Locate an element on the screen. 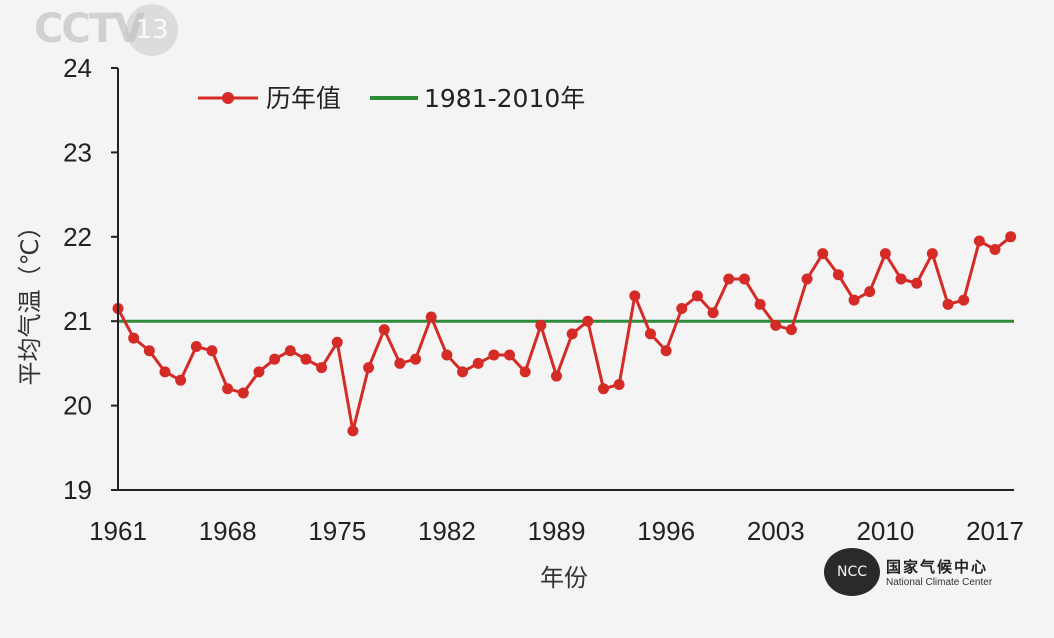 The width and height of the screenshot is (1054, 638). data-point-1969 is located at coordinates (243, 393).